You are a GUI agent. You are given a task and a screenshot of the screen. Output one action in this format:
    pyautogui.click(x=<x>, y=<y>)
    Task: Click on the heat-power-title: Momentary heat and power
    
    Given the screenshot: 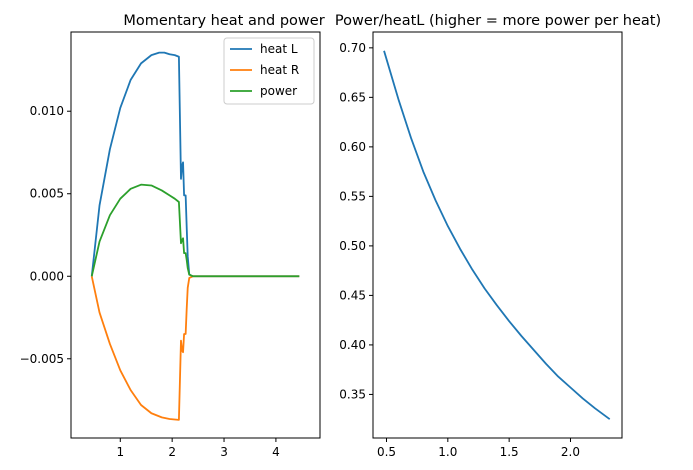 What is the action you would take?
    pyautogui.click(x=223, y=21)
    